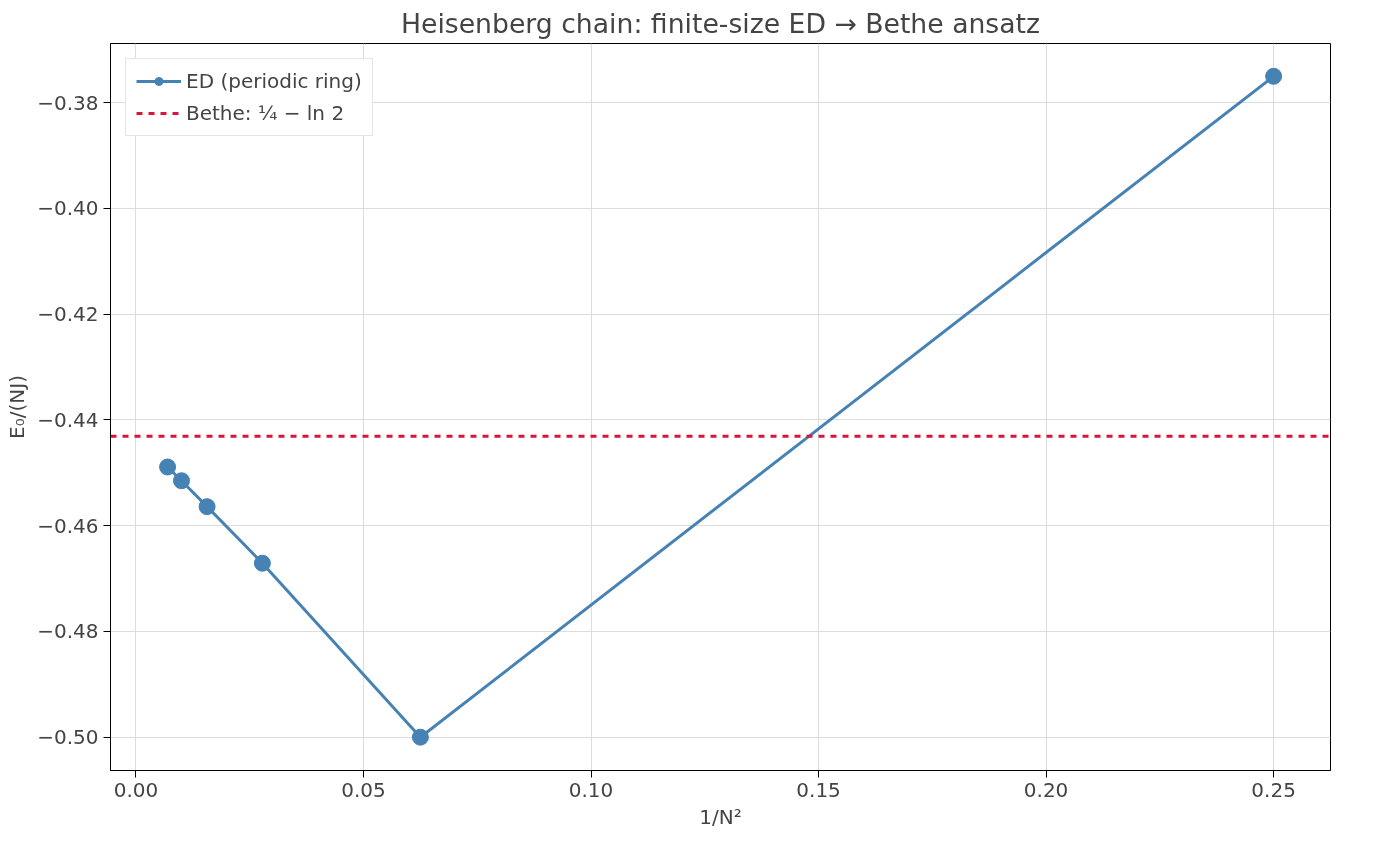 This screenshot has height=868, width=1376. Describe the element at coordinates (274, 81) in the screenshot. I see `legend-label: ED (periodic ring)` at that location.